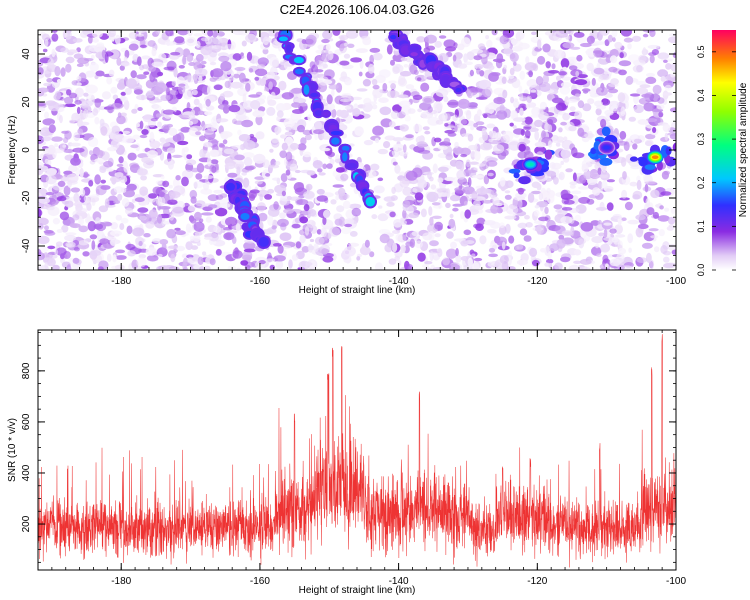  Describe the element at coordinates (399, 281) in the screenshot. I see `x-tick-label: -140` at that location.